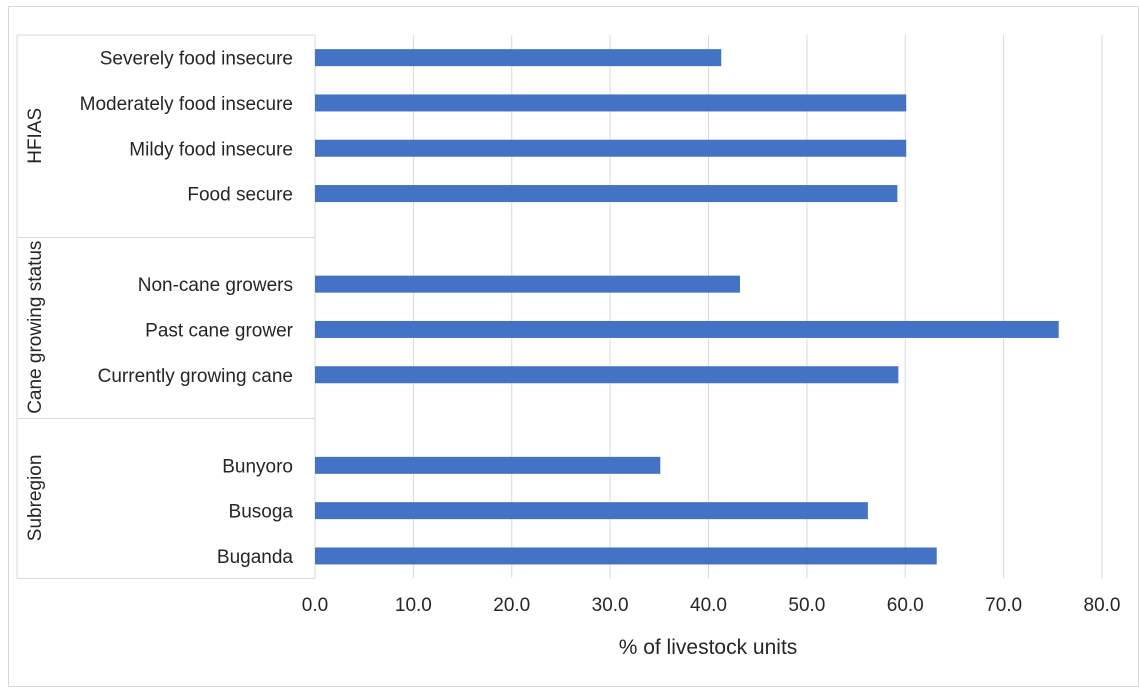 Image resolution: width=1139 pixels, height=693 pixels. I want to click on category-label: Food secure, so click(240, 195).